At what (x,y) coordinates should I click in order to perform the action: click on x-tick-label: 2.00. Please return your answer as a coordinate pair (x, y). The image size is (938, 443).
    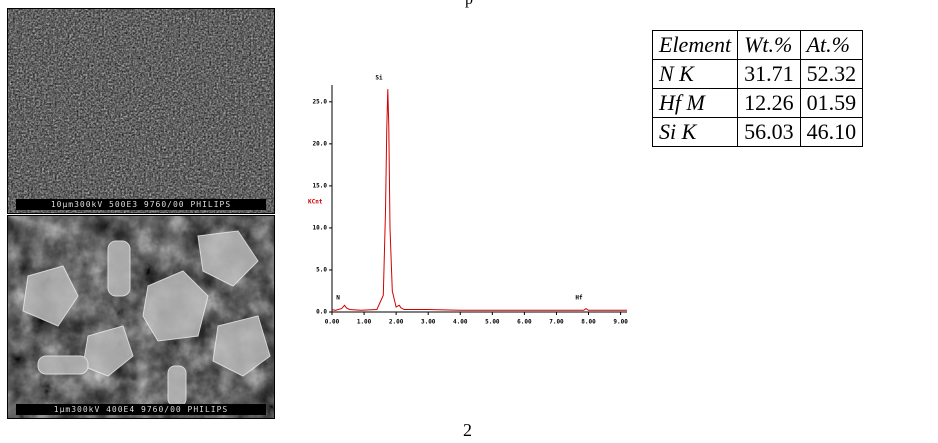
    Looking at the image, I should click on (396, 322).